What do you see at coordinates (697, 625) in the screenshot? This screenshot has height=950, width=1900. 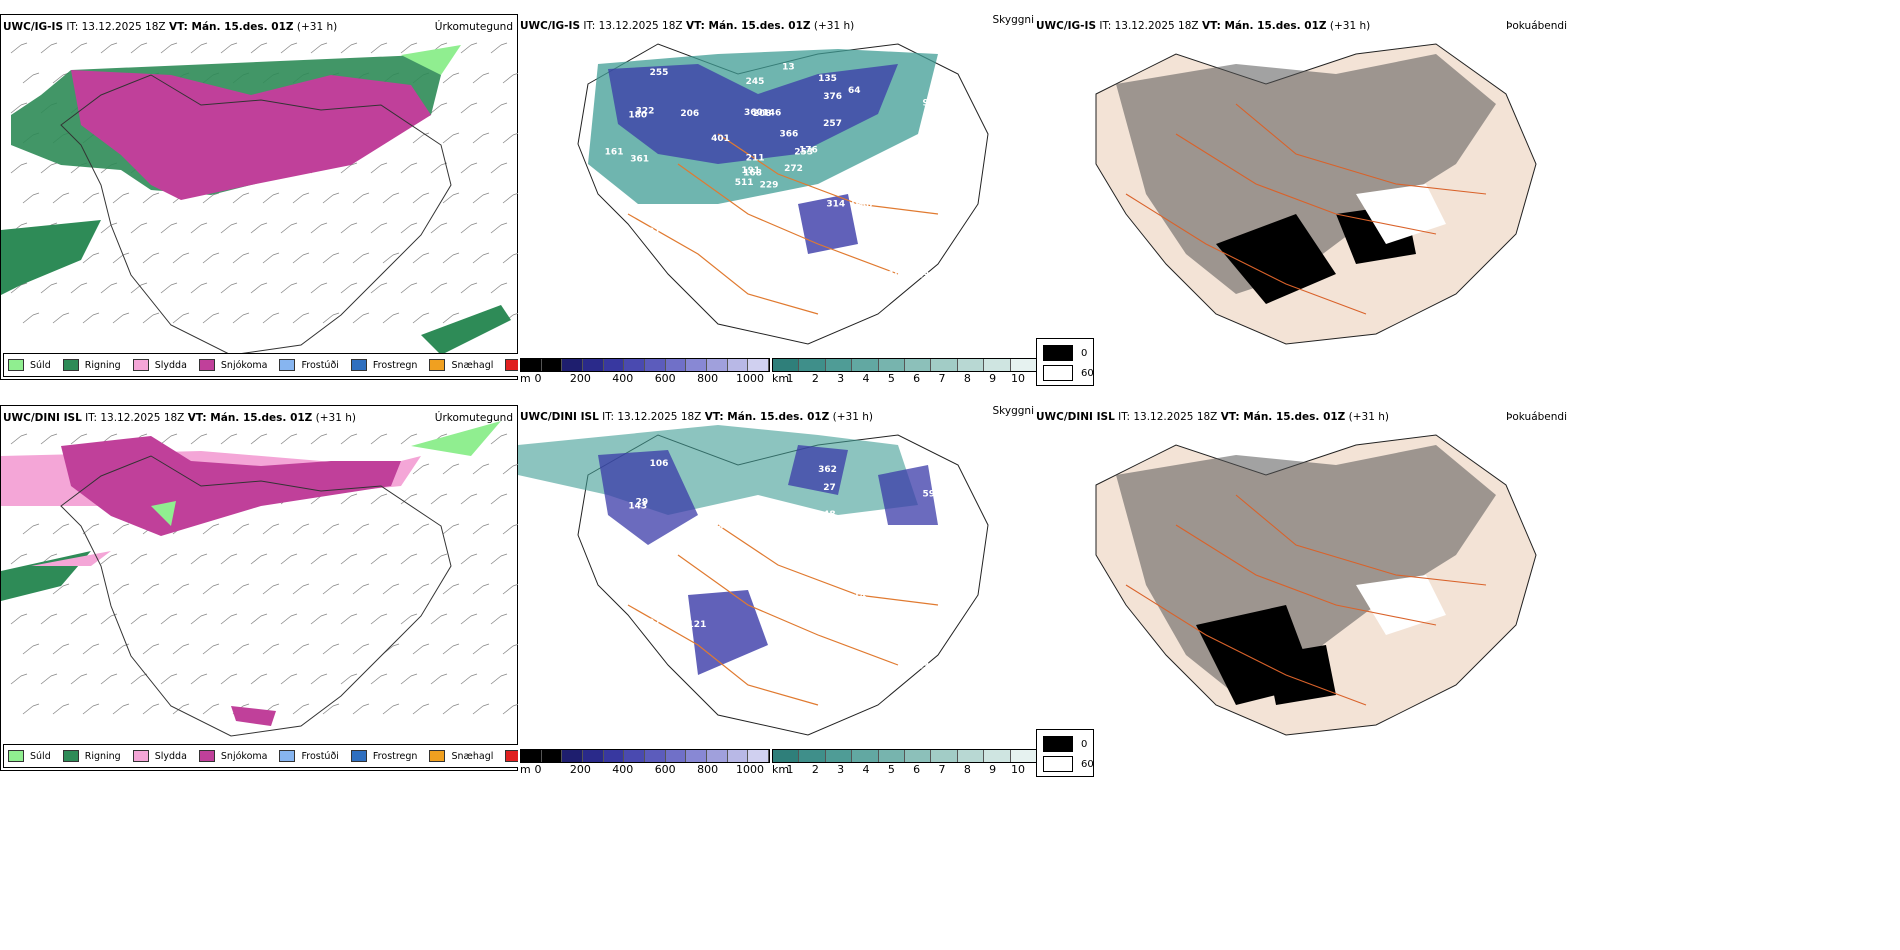 I see `cloud-base-label: 121` at bounding box center [697, 625].